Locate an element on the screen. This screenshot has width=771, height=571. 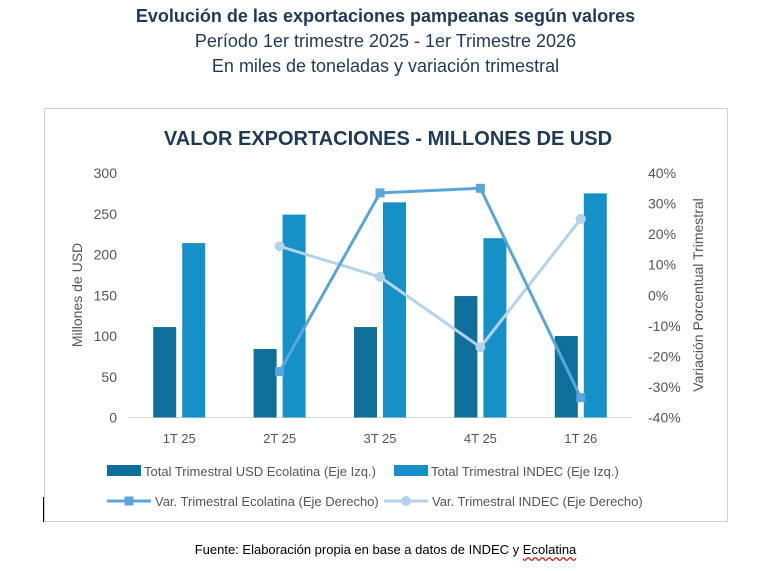
y-axis-label: Millones de USD is located at coordinates (77, 295).